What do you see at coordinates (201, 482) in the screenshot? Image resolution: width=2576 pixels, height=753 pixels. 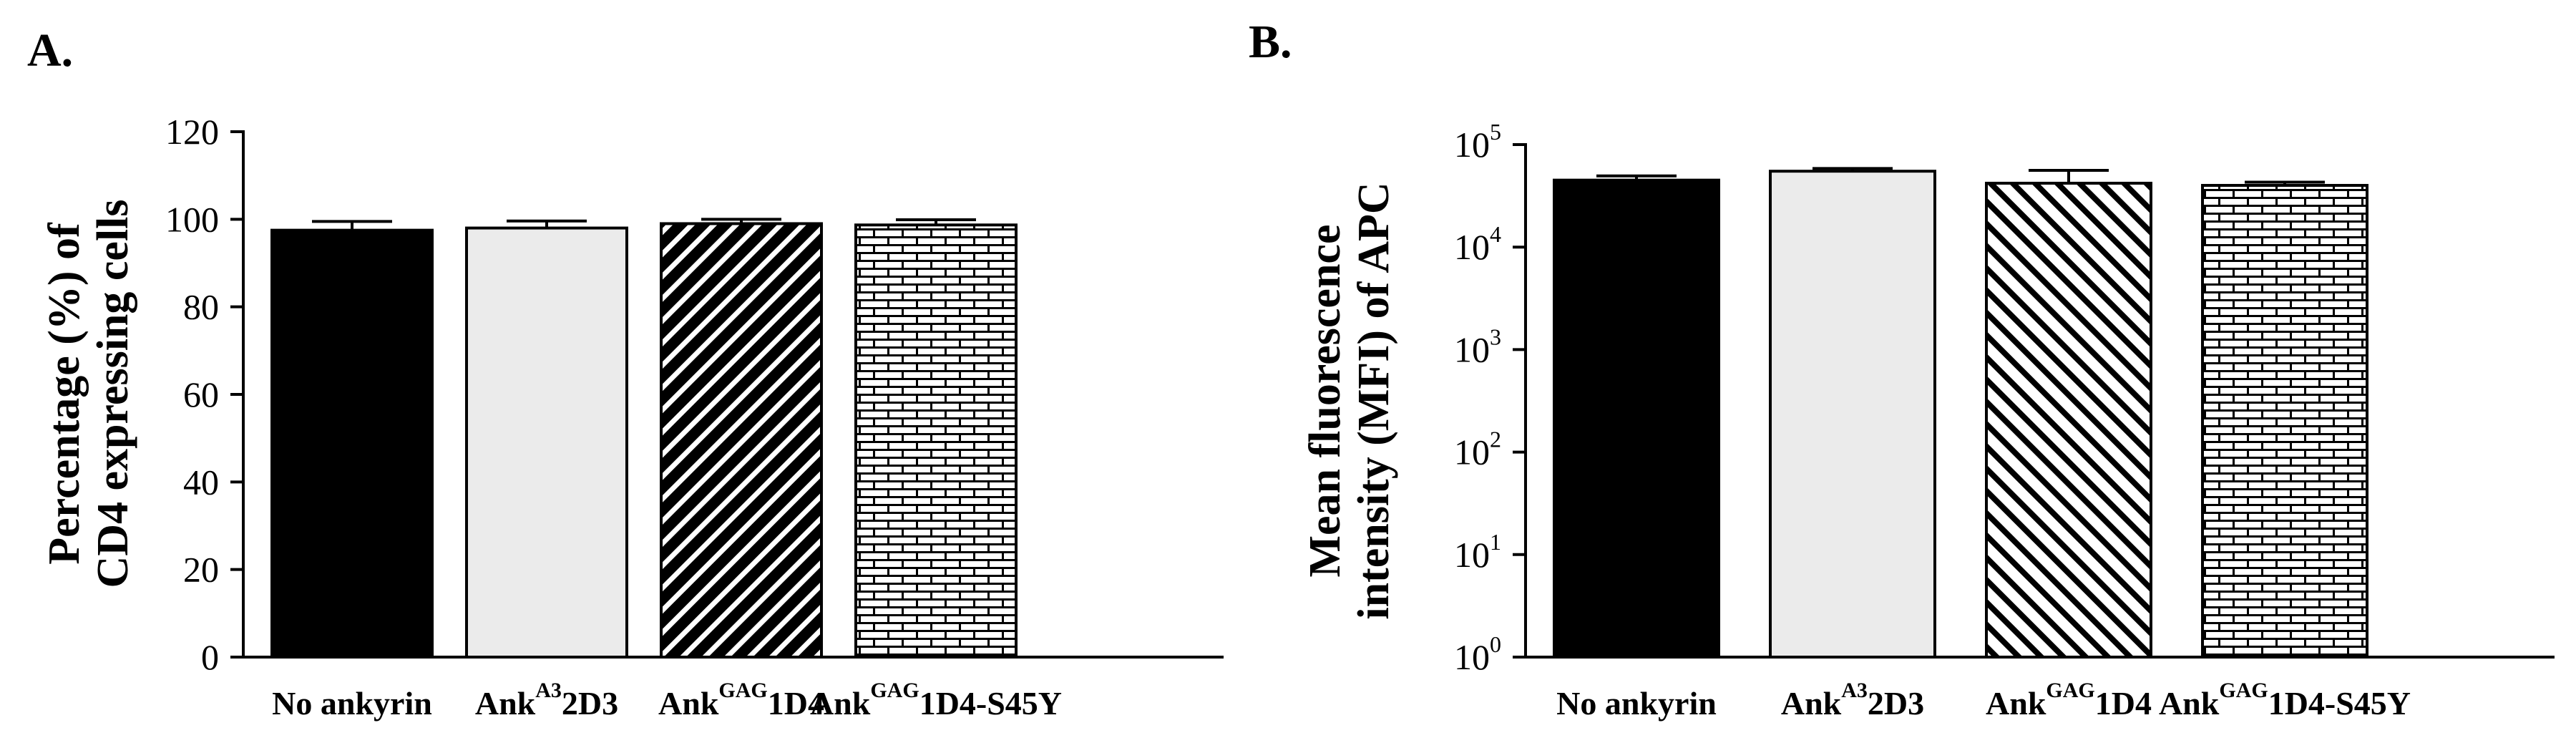 I see `y-tick-label: 40` at bounding box center [201, 482].